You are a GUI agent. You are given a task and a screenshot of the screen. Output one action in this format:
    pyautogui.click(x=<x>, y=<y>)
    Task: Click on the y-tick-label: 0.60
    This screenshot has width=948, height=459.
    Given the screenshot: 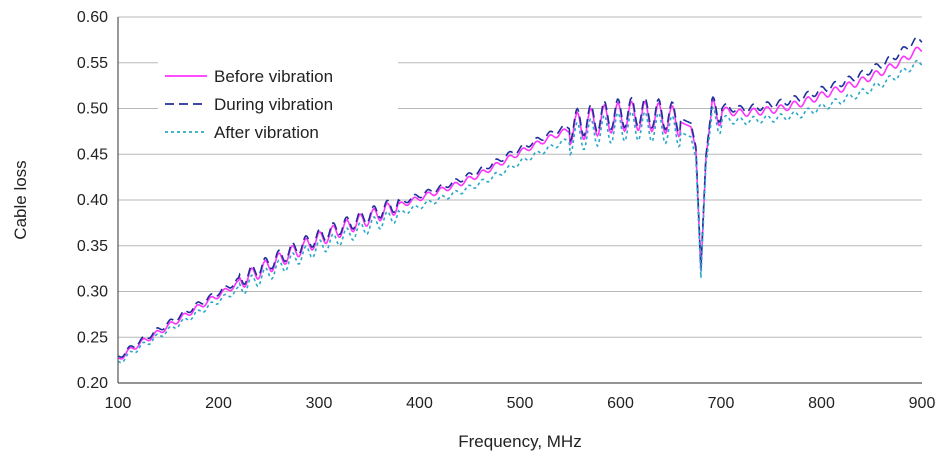 What is the action you would take?
    pyautogui.click(x=92, y=17)
    